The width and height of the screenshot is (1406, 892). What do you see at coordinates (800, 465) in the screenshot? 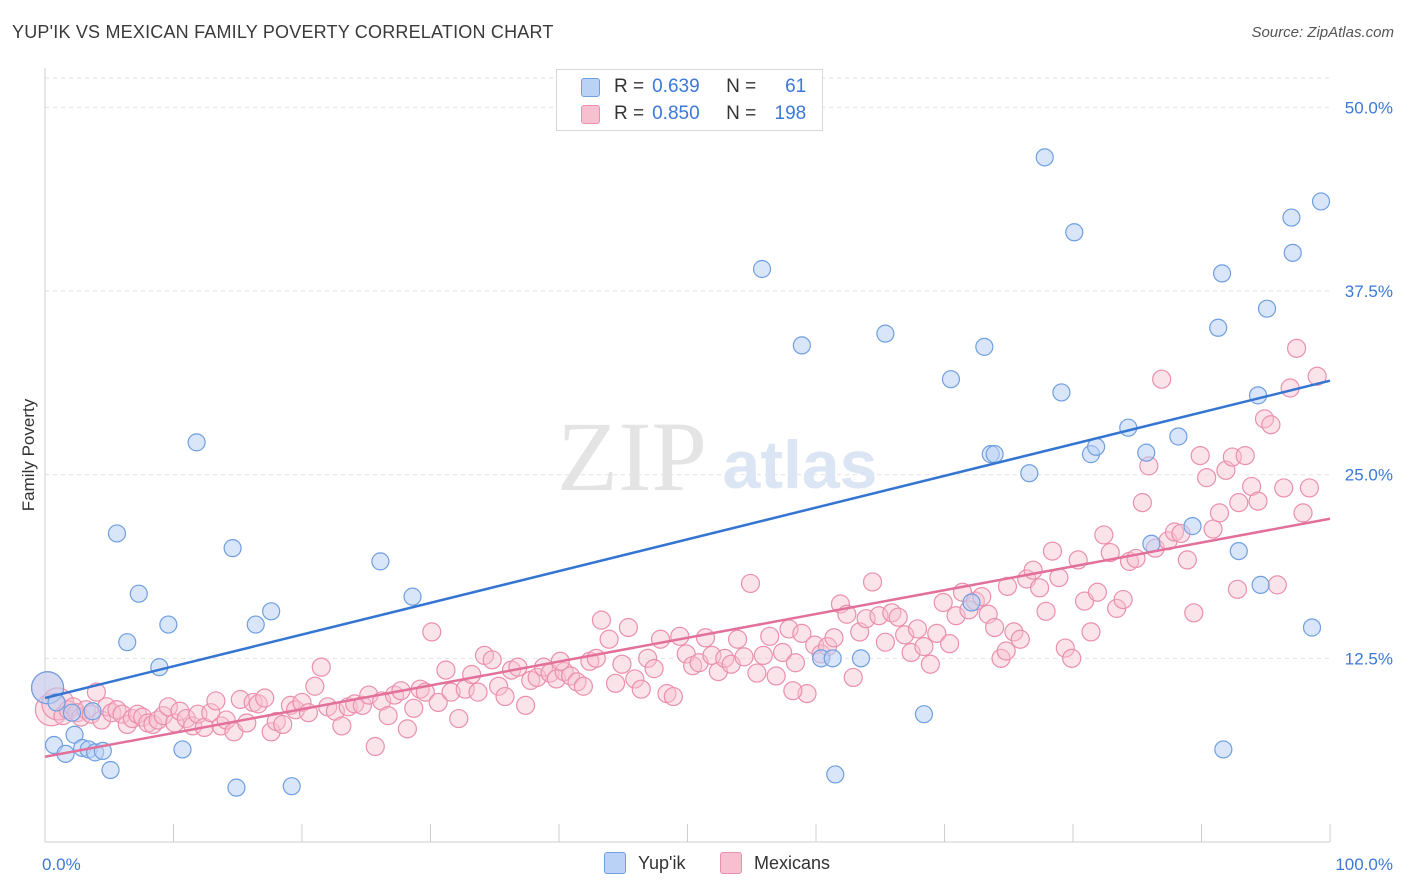
I see `watermark-atlas: atlas` at bounding box center [800, 465].